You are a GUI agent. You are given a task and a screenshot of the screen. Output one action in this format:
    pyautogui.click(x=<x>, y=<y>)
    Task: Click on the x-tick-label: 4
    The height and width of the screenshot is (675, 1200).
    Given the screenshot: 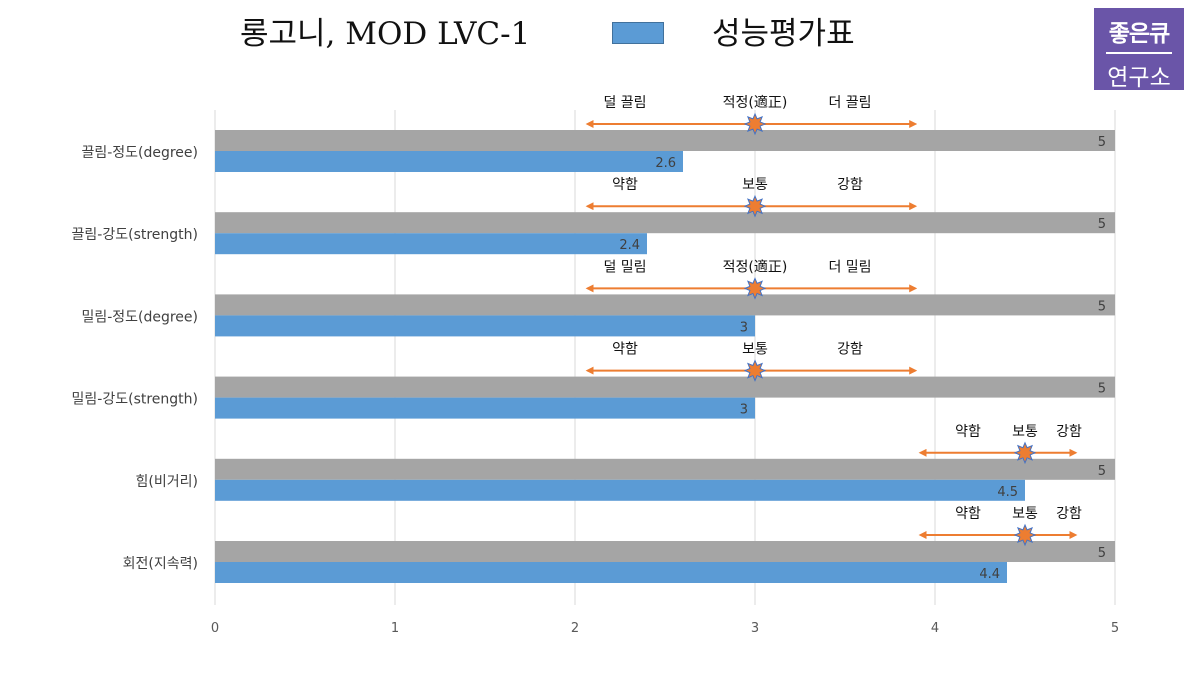 What is the action you would take?
    pyautogui.click(x=935, y=628)
    